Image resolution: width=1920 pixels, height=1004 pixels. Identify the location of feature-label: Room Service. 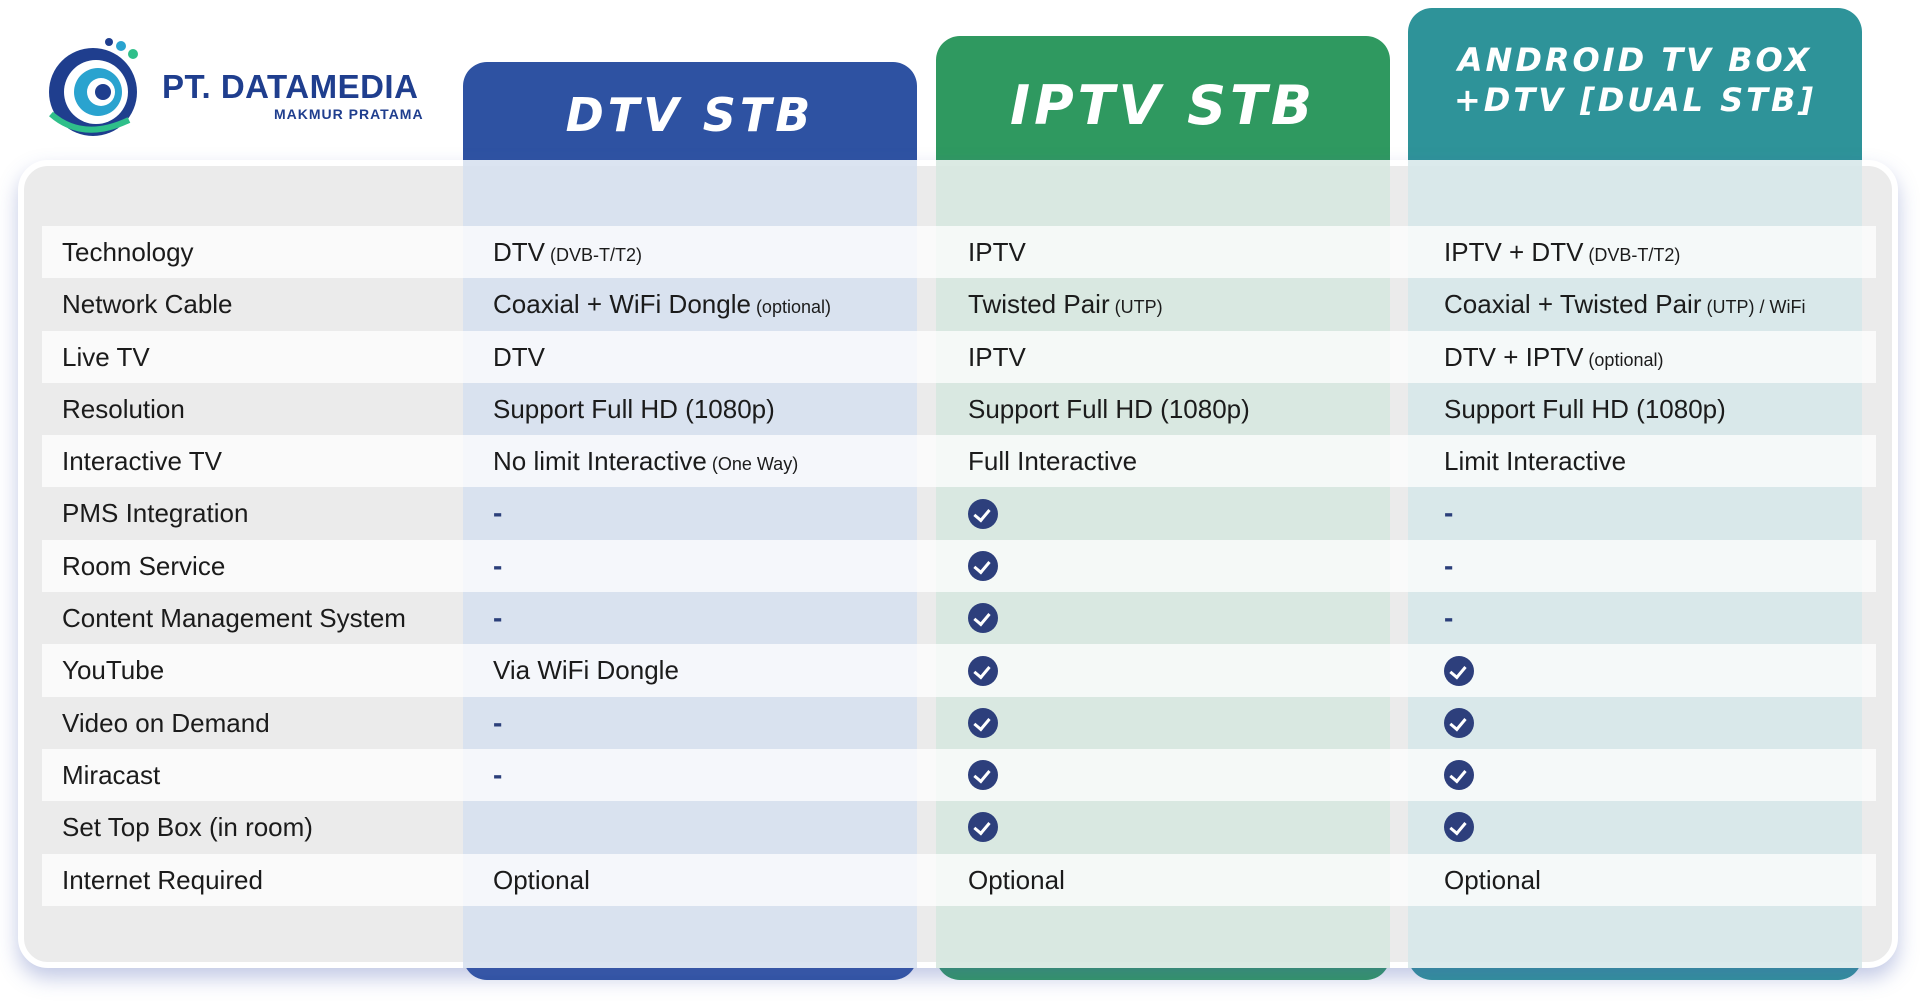
(144, 565).